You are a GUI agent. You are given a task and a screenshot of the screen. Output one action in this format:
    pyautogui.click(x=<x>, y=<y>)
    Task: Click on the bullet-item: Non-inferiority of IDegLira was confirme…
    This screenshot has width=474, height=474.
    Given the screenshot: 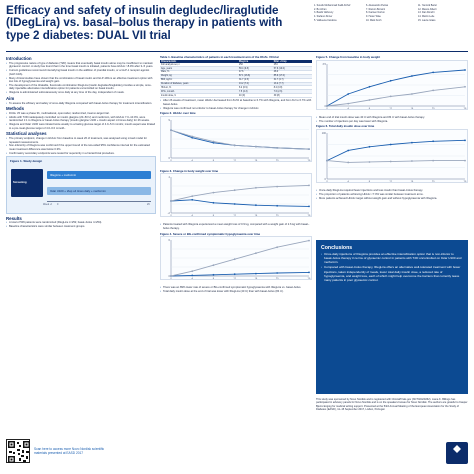 What is the action you would take?
    pyautogui.click(x=81, y=147)
    